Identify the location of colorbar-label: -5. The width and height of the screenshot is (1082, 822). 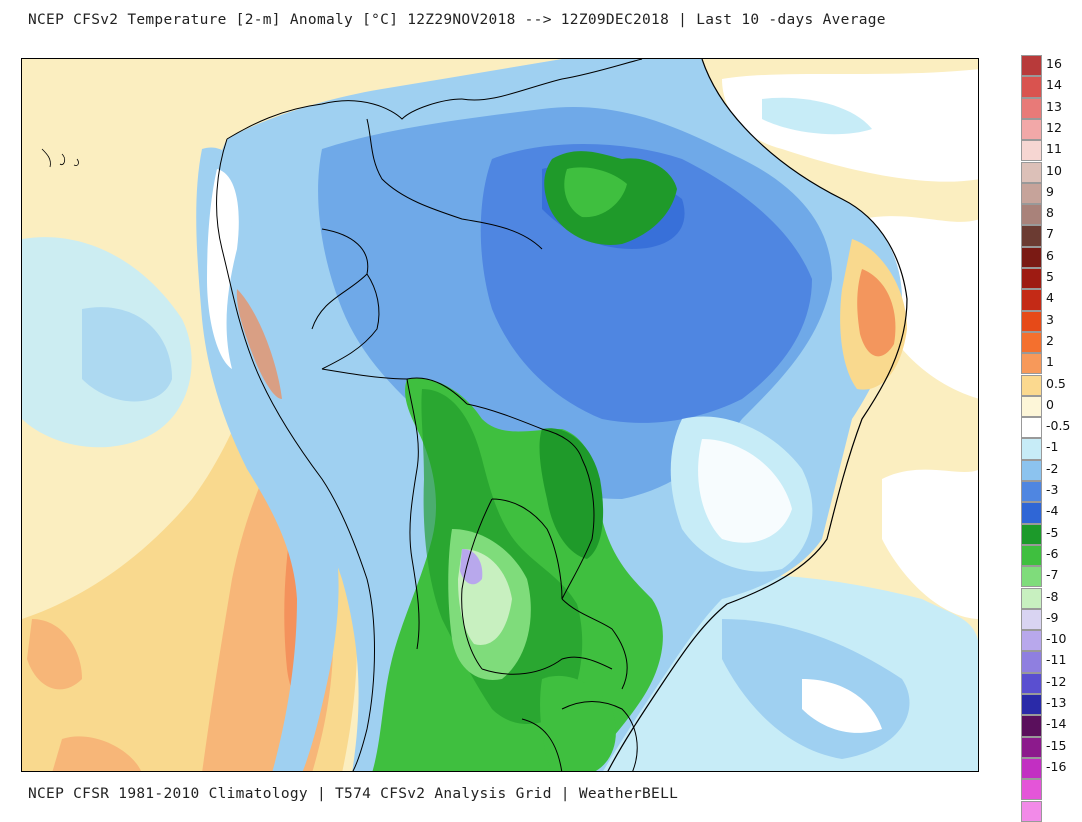
(1052, 532).